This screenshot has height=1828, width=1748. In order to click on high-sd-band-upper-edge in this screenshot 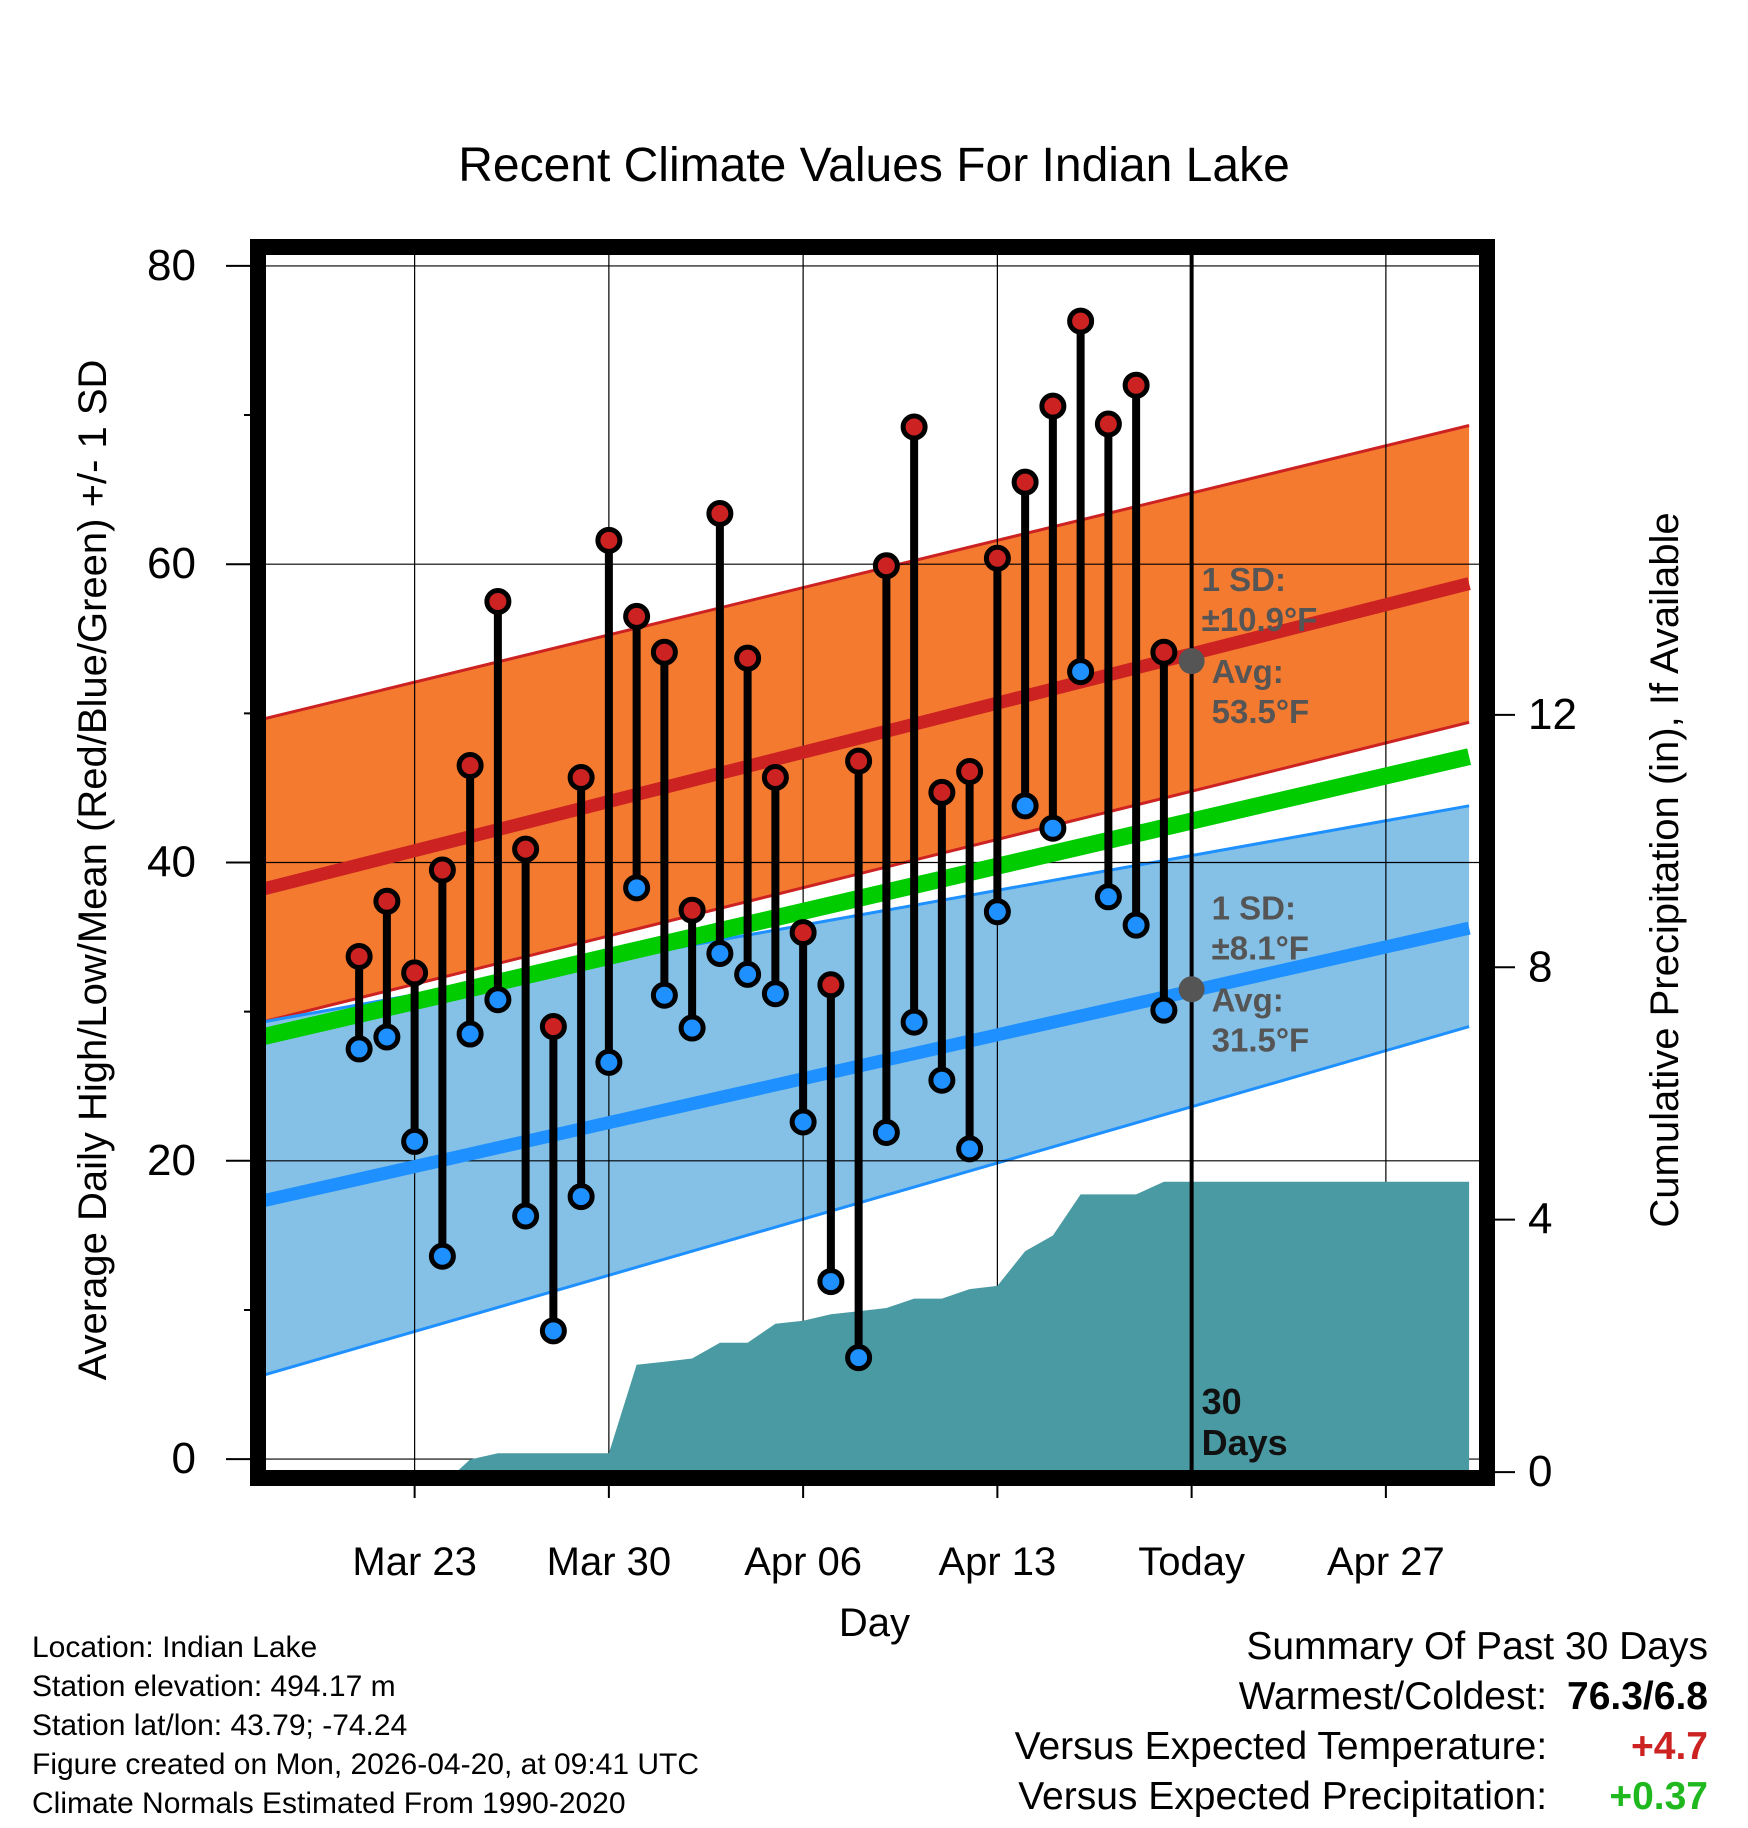, I will do `click(866, 572)`.